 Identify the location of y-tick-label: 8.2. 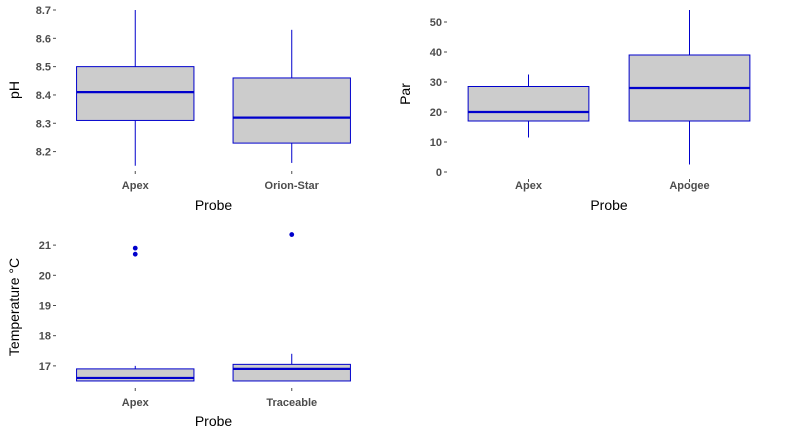
(43, 153).